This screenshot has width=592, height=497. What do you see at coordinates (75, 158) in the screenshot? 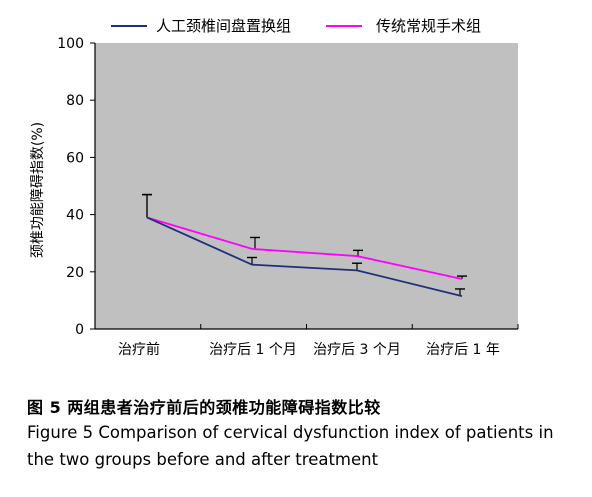
I see `y-tick-label: 60` at bounding box center [75, 158].